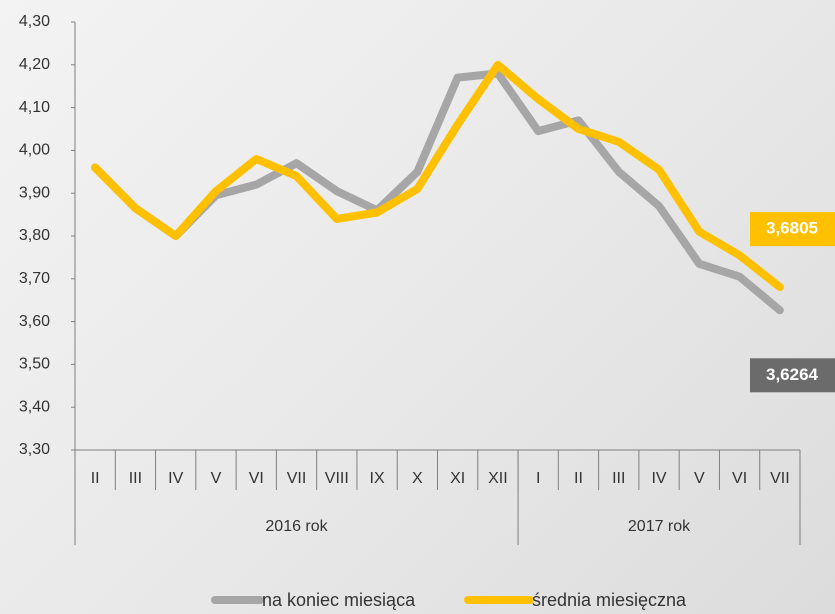  I want to click on group-label: 2016 rok, so click(296, 526).